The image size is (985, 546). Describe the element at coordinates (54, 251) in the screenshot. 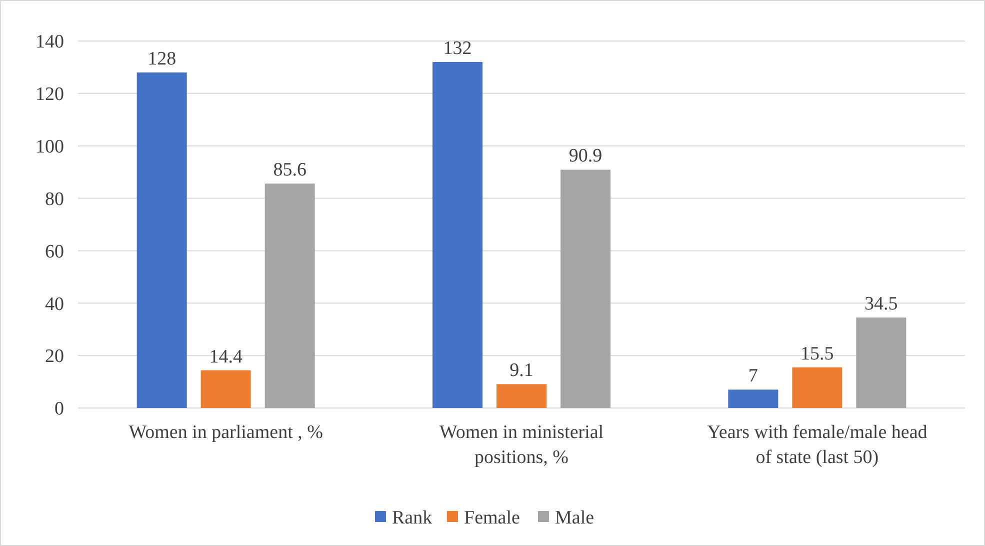

I see `y-tick-label: 60` at that location.